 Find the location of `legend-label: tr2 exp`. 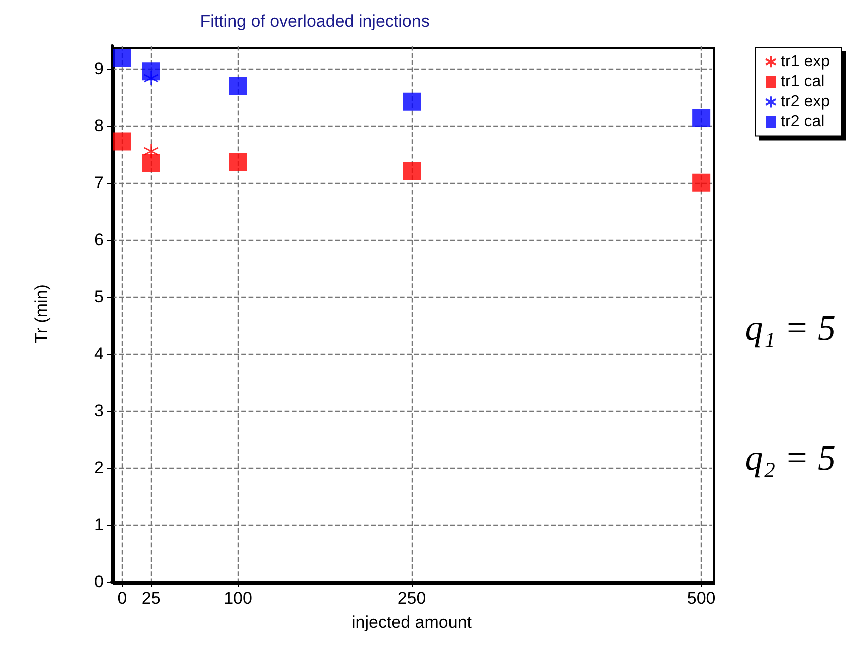

legend-label: tr2 exp is located at coordinates (805, 102).